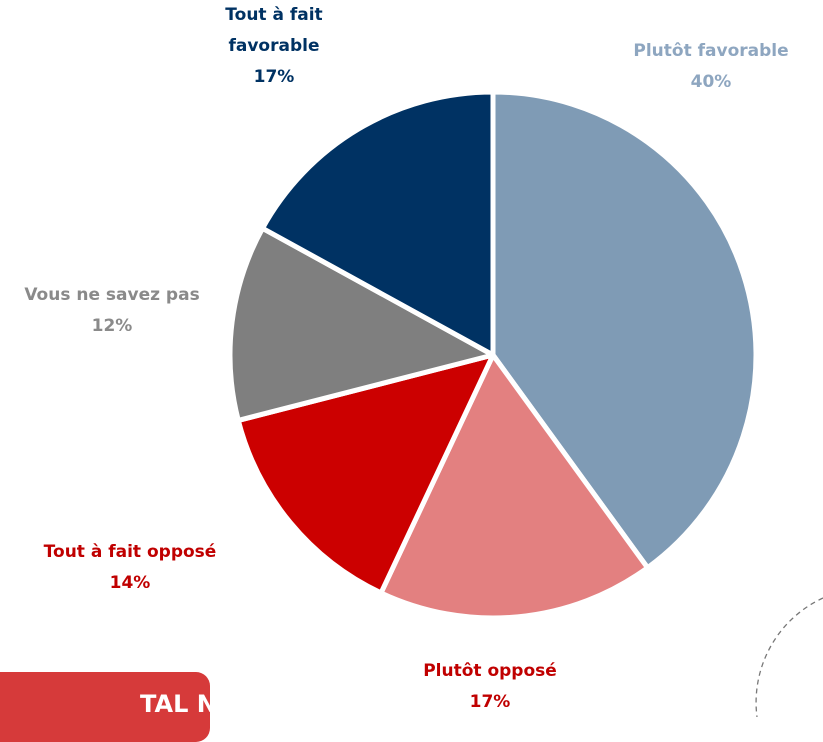  What do you see at coordinates (112, 295) in the screenshot?
I see `category-label: Vous ne savez pas` at bounding box center [112, 295].